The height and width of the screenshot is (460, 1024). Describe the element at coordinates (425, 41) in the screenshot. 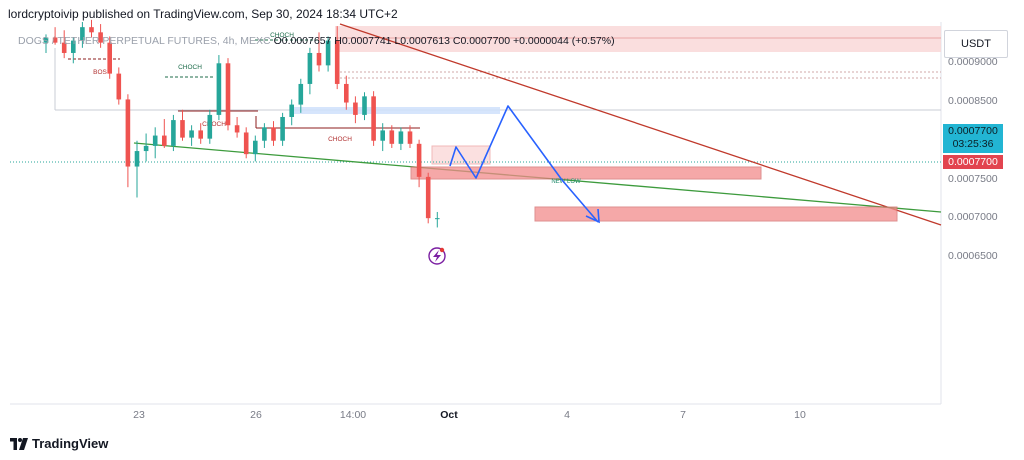

I see `low-value: 0.0007613` at that location.